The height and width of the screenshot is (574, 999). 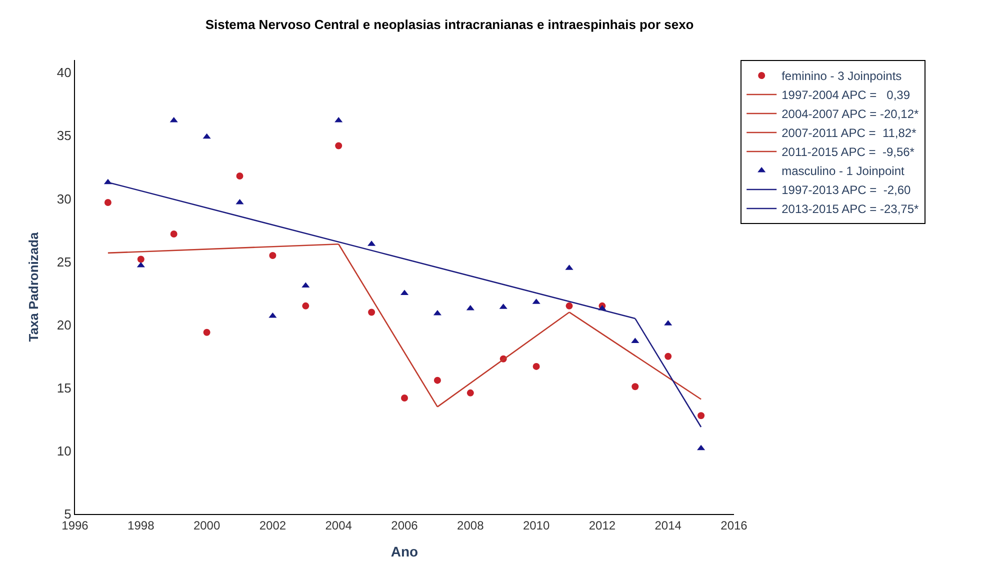 What do you see at coordinates (64, 450) in the screenshot?
I see `y-tick-label: 10` at bounding box center [64, 450].